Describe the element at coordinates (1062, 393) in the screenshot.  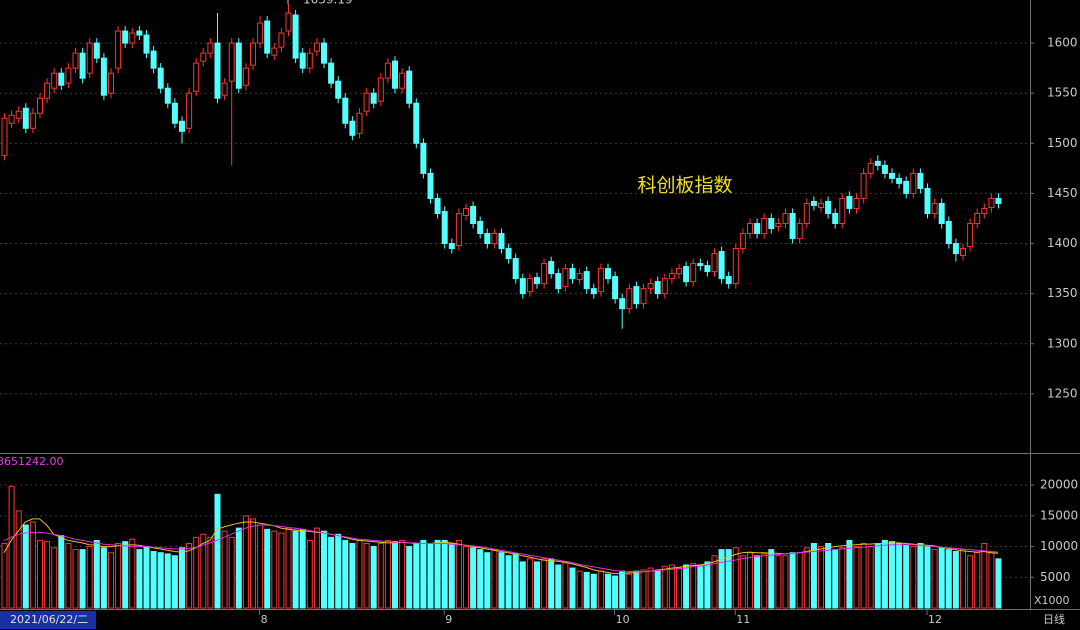
I see `y-tick-label: 1250` at that location.